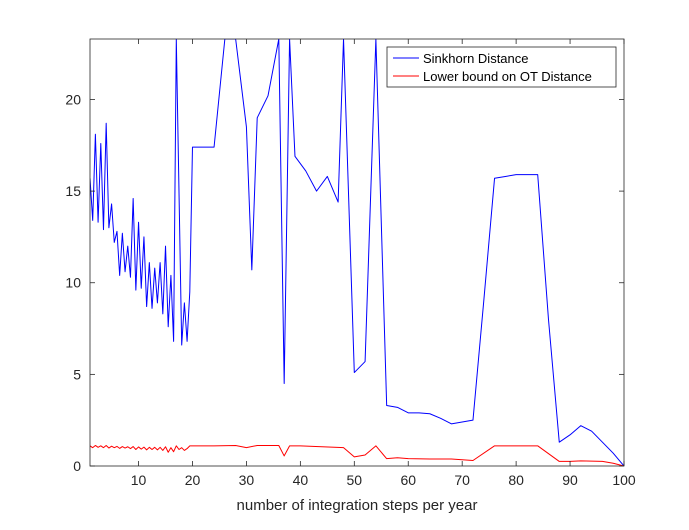 This screenshot has width=689, height=530. I want to click on x-tick-label: 10, so click(139, 480).